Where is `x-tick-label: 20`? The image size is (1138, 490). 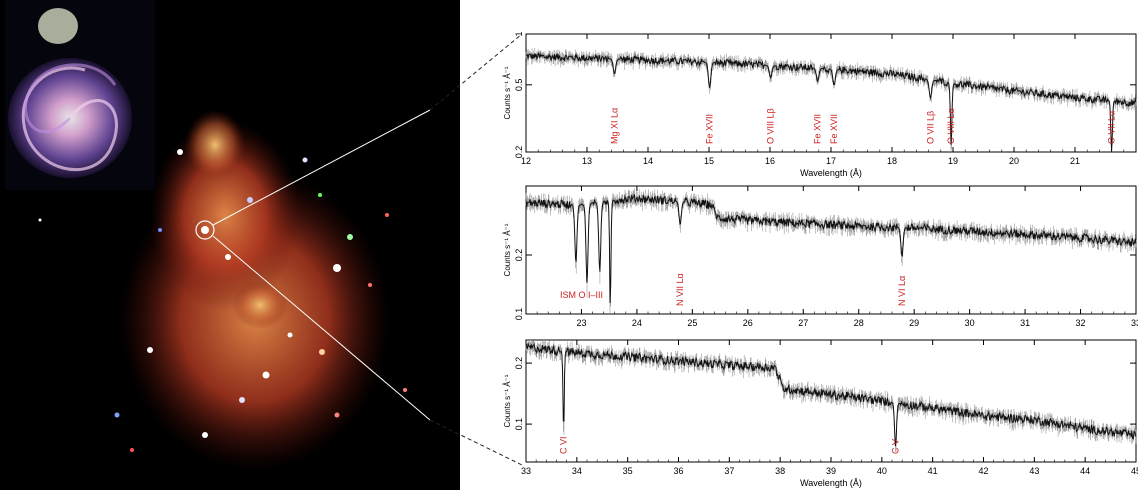
x-tick-label: 20 is located at coordinates (1014, 161).